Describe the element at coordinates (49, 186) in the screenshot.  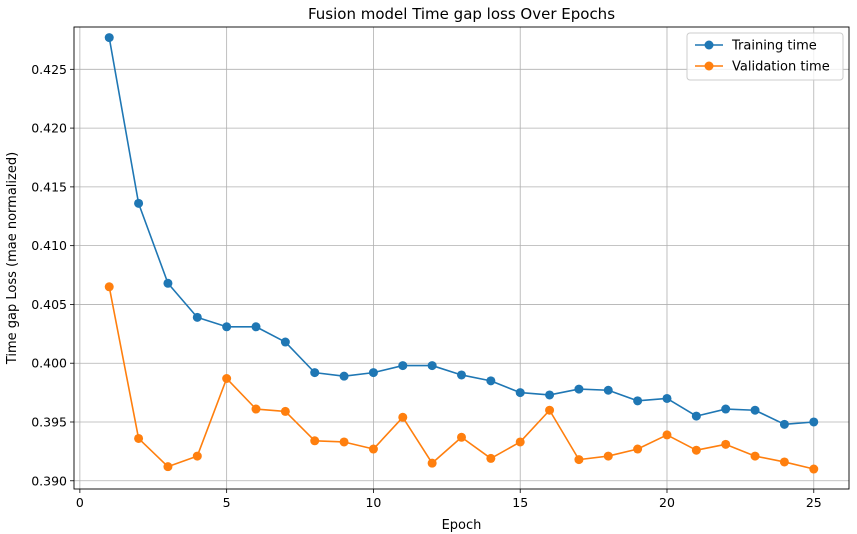
I see `y-tick-label: 0.415` at that location.